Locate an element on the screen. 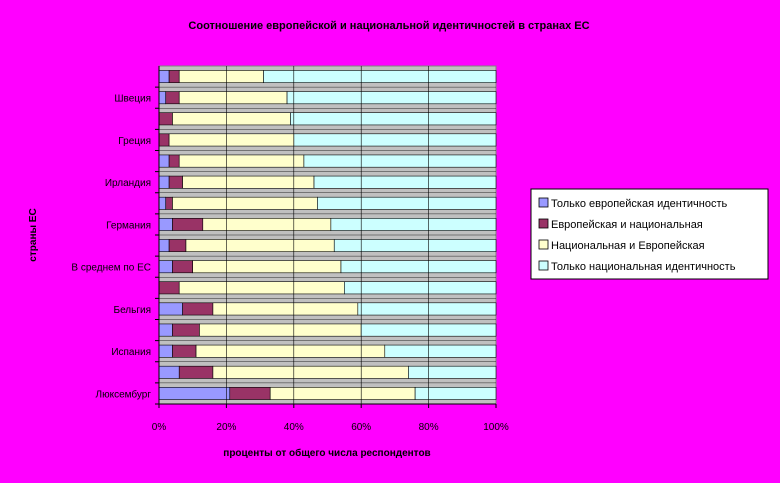  bar-segment-row3-series1 is located at coordinates (186, 330).